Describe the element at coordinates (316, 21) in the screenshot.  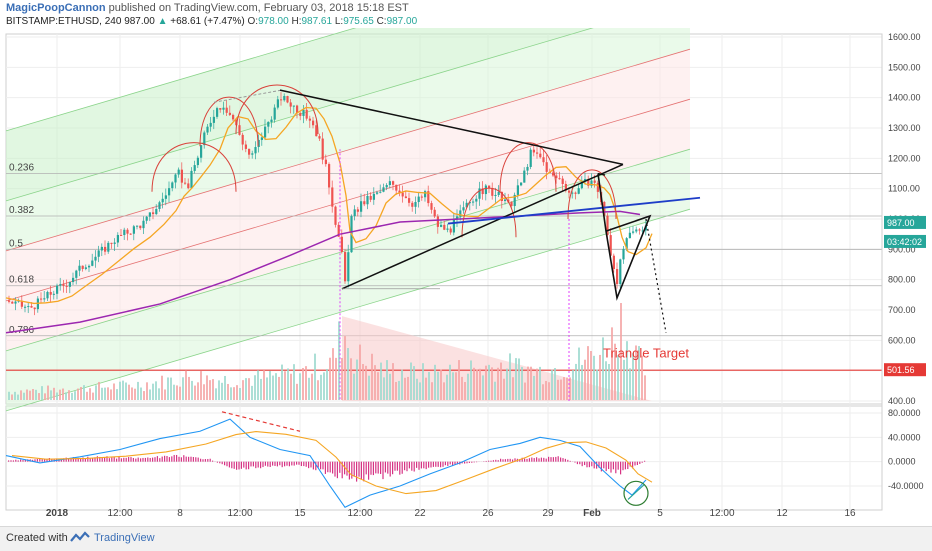
I see `high-value: 987.61` at that location.